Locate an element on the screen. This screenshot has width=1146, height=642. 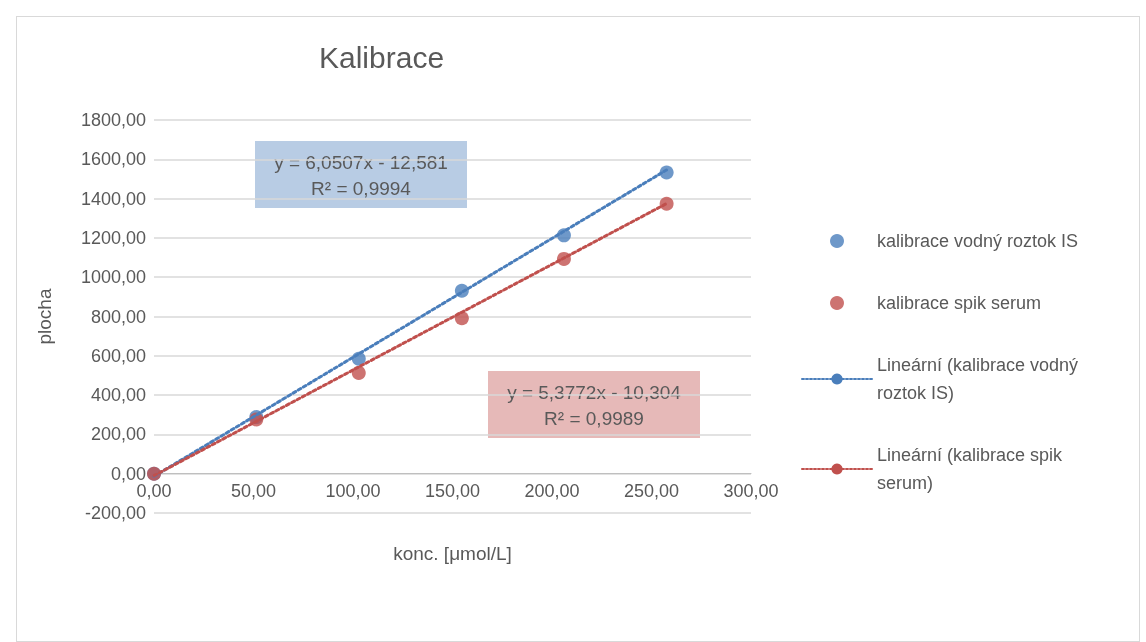
y-tick-label: 400,00 is located at coordinates (118, 395).